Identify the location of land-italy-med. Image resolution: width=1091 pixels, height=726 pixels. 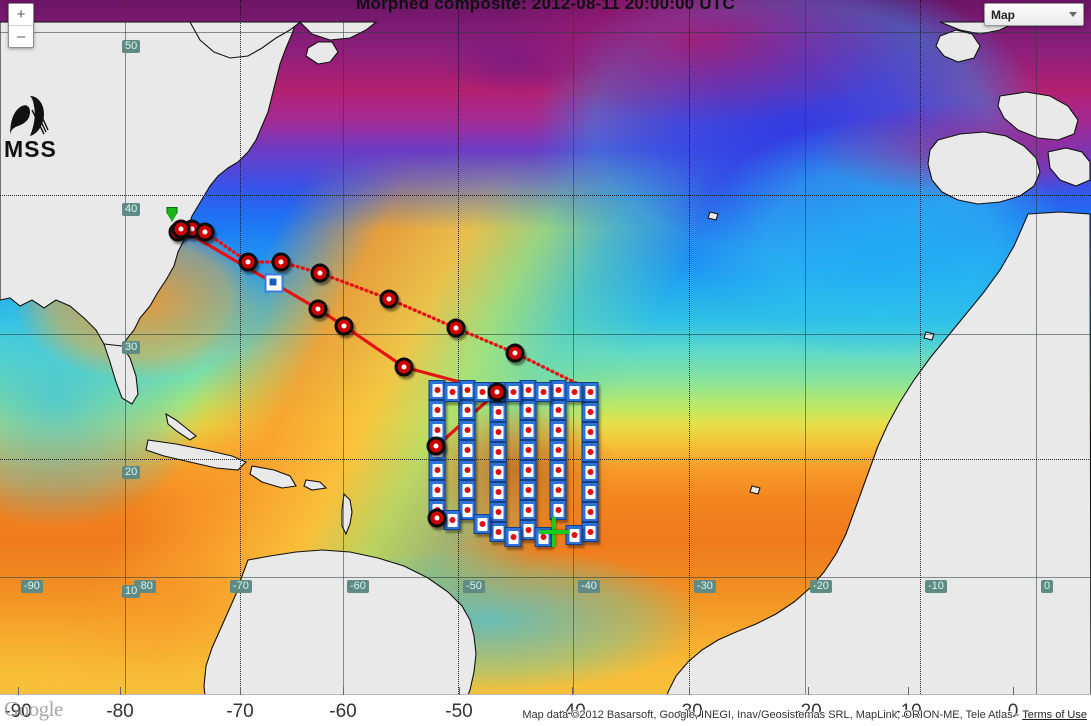
(1069, 167).